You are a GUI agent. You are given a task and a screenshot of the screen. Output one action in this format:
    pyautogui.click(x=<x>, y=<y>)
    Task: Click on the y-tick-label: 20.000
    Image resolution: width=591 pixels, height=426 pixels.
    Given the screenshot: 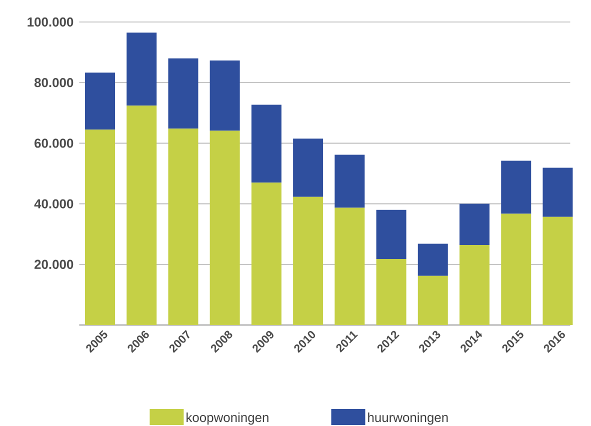 What is the action you would take?
    pyautogui.click(x=54, y=264)
    